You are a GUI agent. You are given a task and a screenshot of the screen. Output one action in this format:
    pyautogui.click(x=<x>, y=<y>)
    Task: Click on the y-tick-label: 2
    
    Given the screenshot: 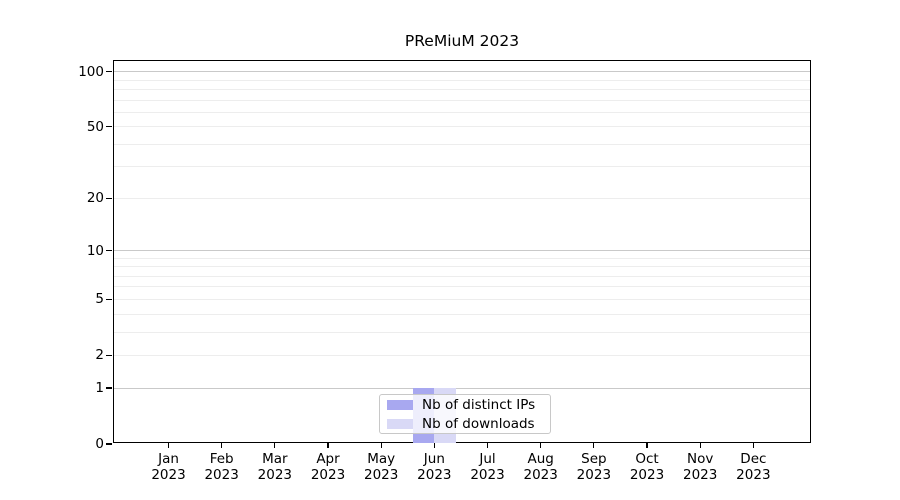 What is the action you would take?
    pyautogui.click(x=99, y=355)
    